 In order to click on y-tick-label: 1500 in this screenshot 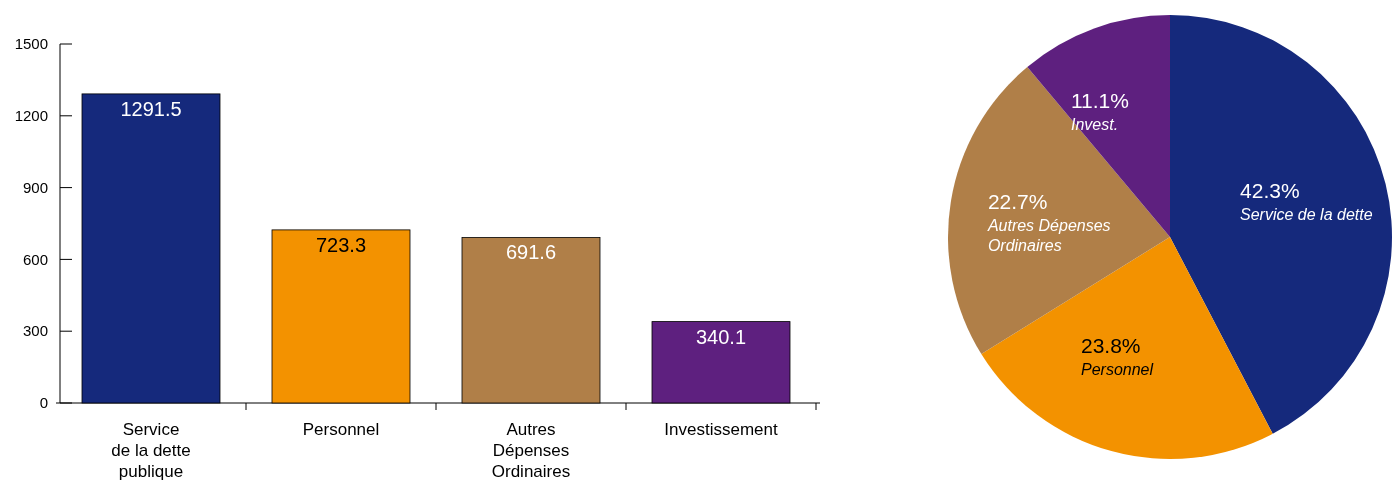, I will do `click(31, 44)`.